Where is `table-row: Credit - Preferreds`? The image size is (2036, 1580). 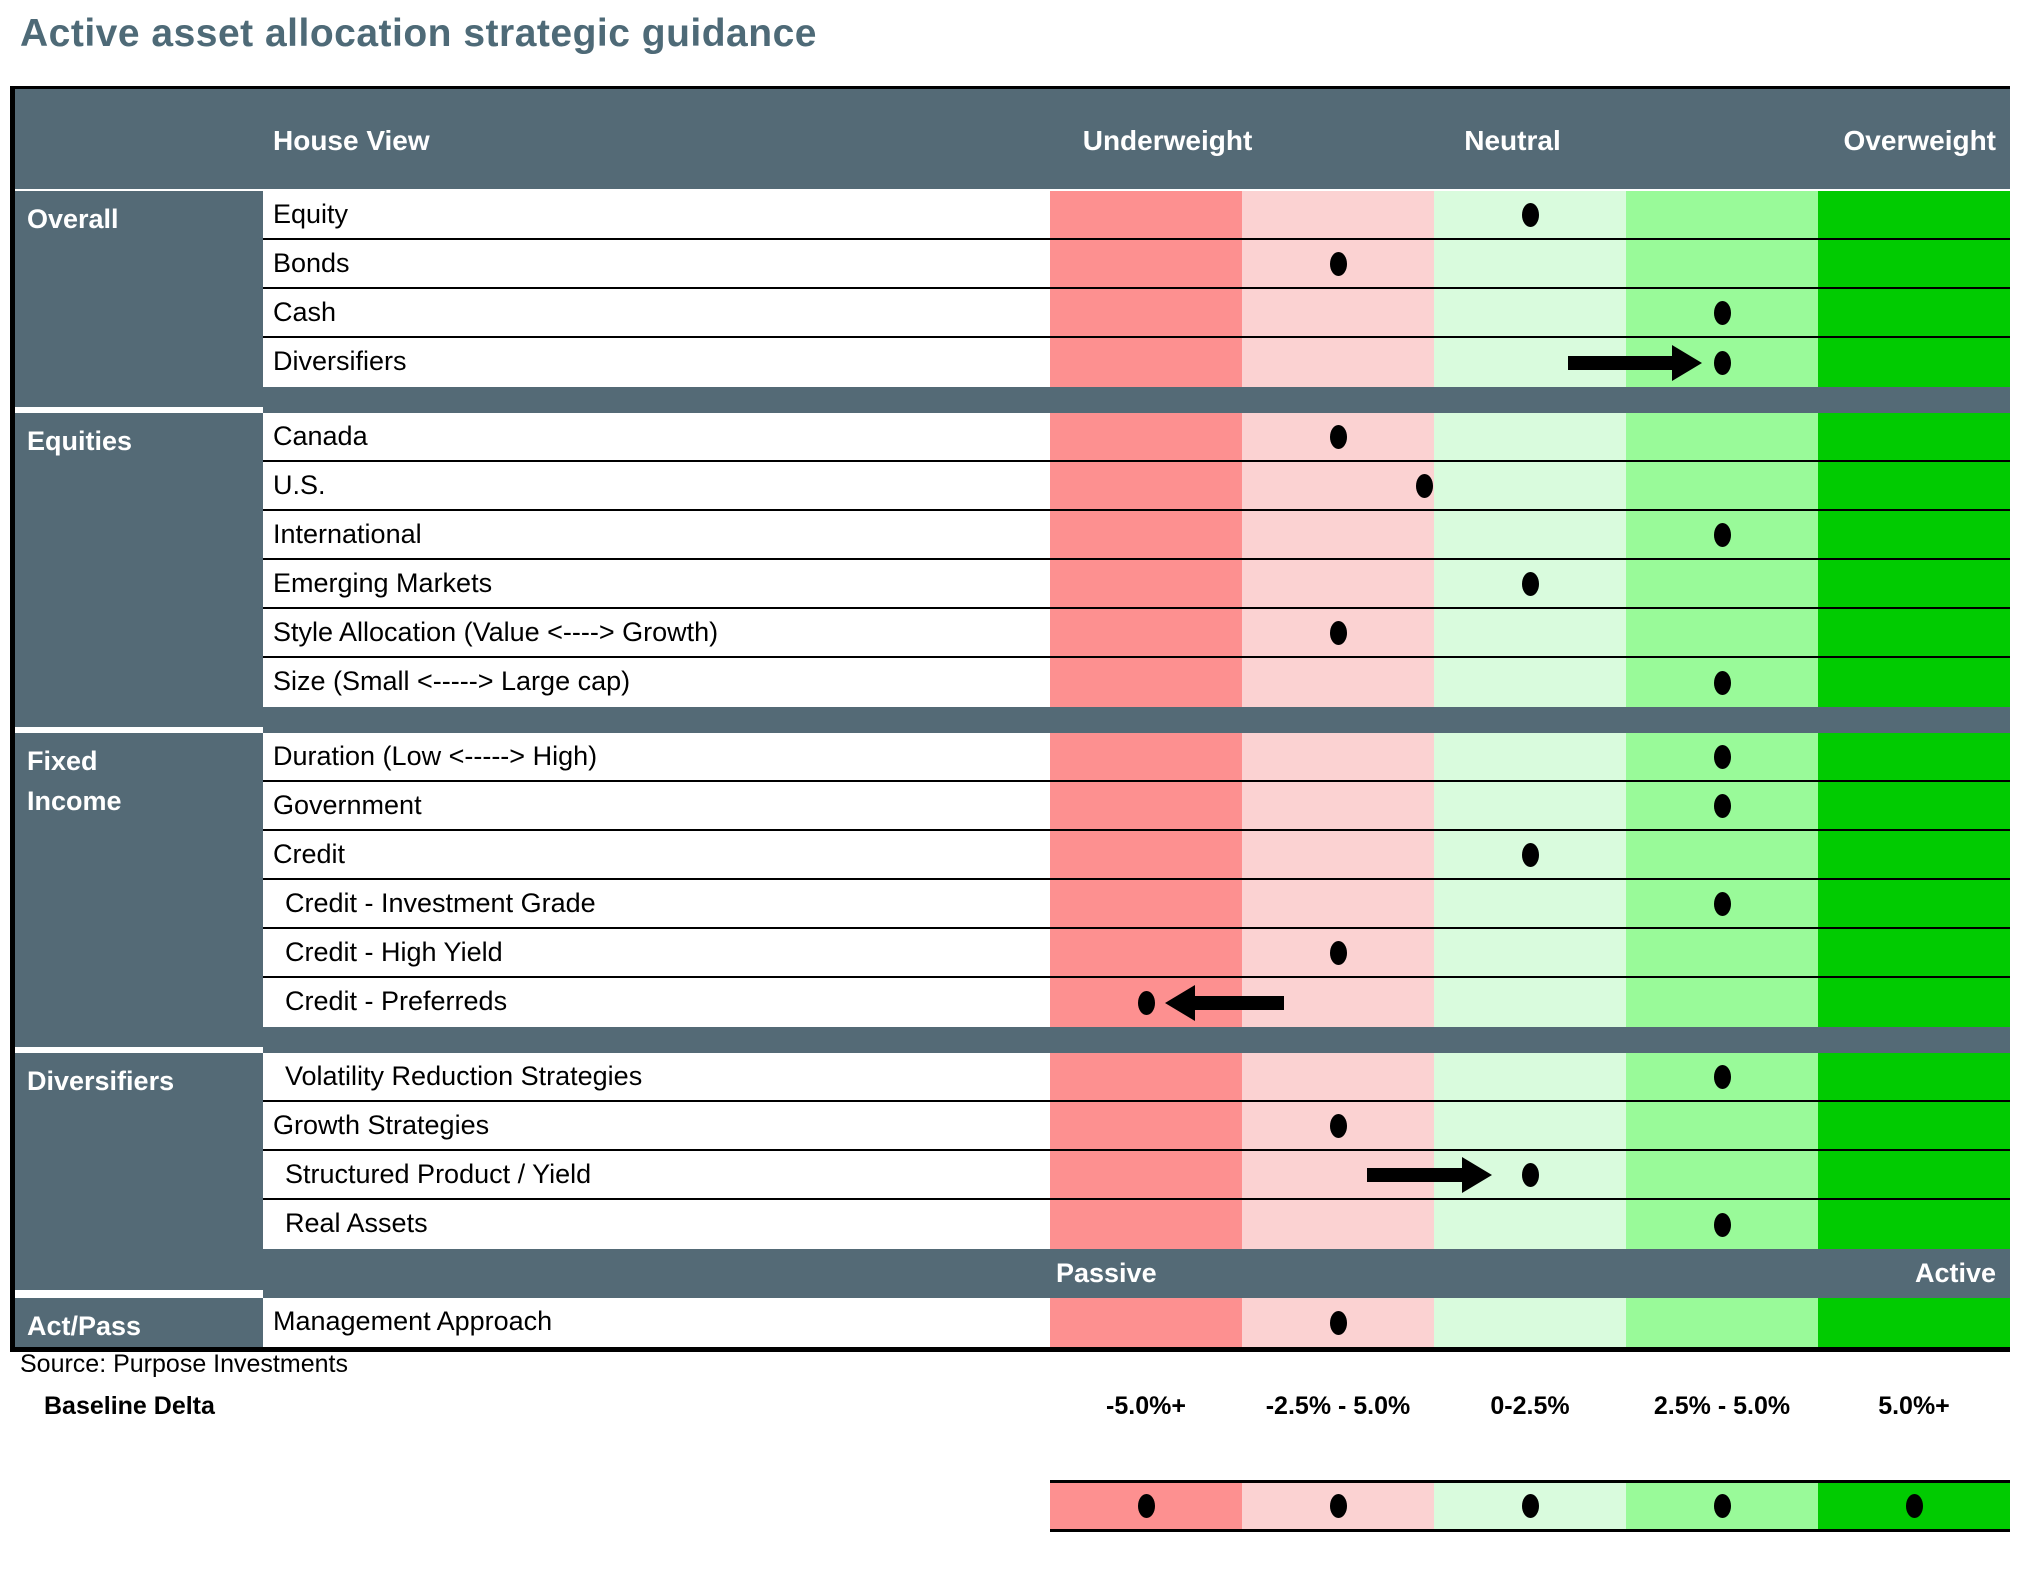
table-row: Credit - Preferreds is located at coordinates (1136, 1002).